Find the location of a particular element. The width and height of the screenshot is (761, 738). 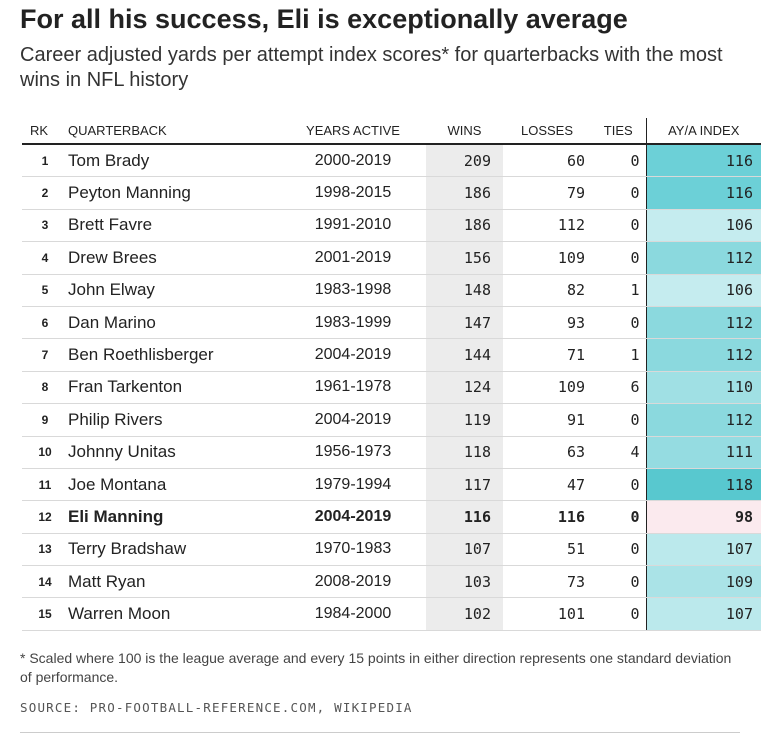

losses-cell: 60 is located at coordinates (547, 161).